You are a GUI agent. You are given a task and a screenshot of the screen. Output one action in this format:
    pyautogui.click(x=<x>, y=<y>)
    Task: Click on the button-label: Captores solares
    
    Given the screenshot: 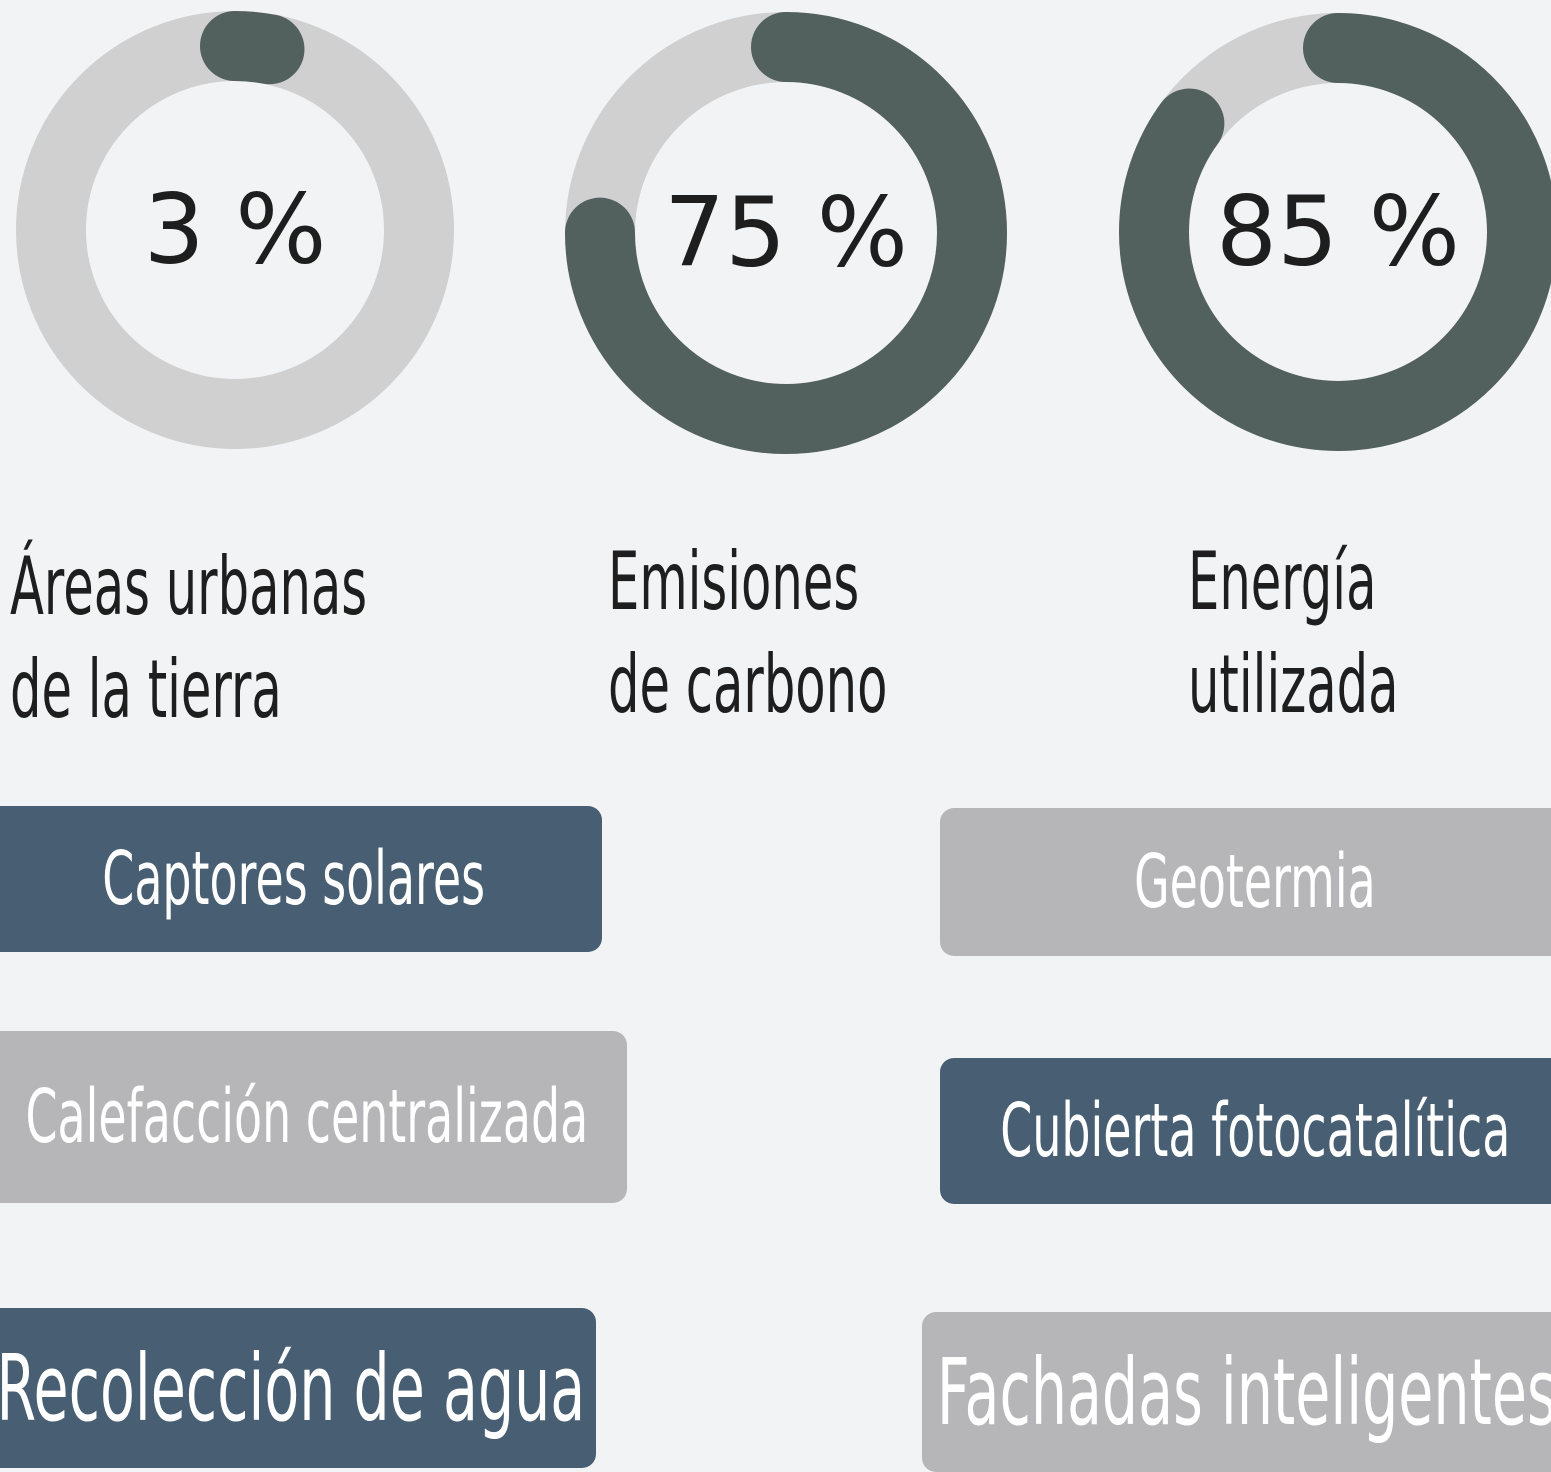 What is the action you would take?
    pyautogui.click(x=294, y=879)
    